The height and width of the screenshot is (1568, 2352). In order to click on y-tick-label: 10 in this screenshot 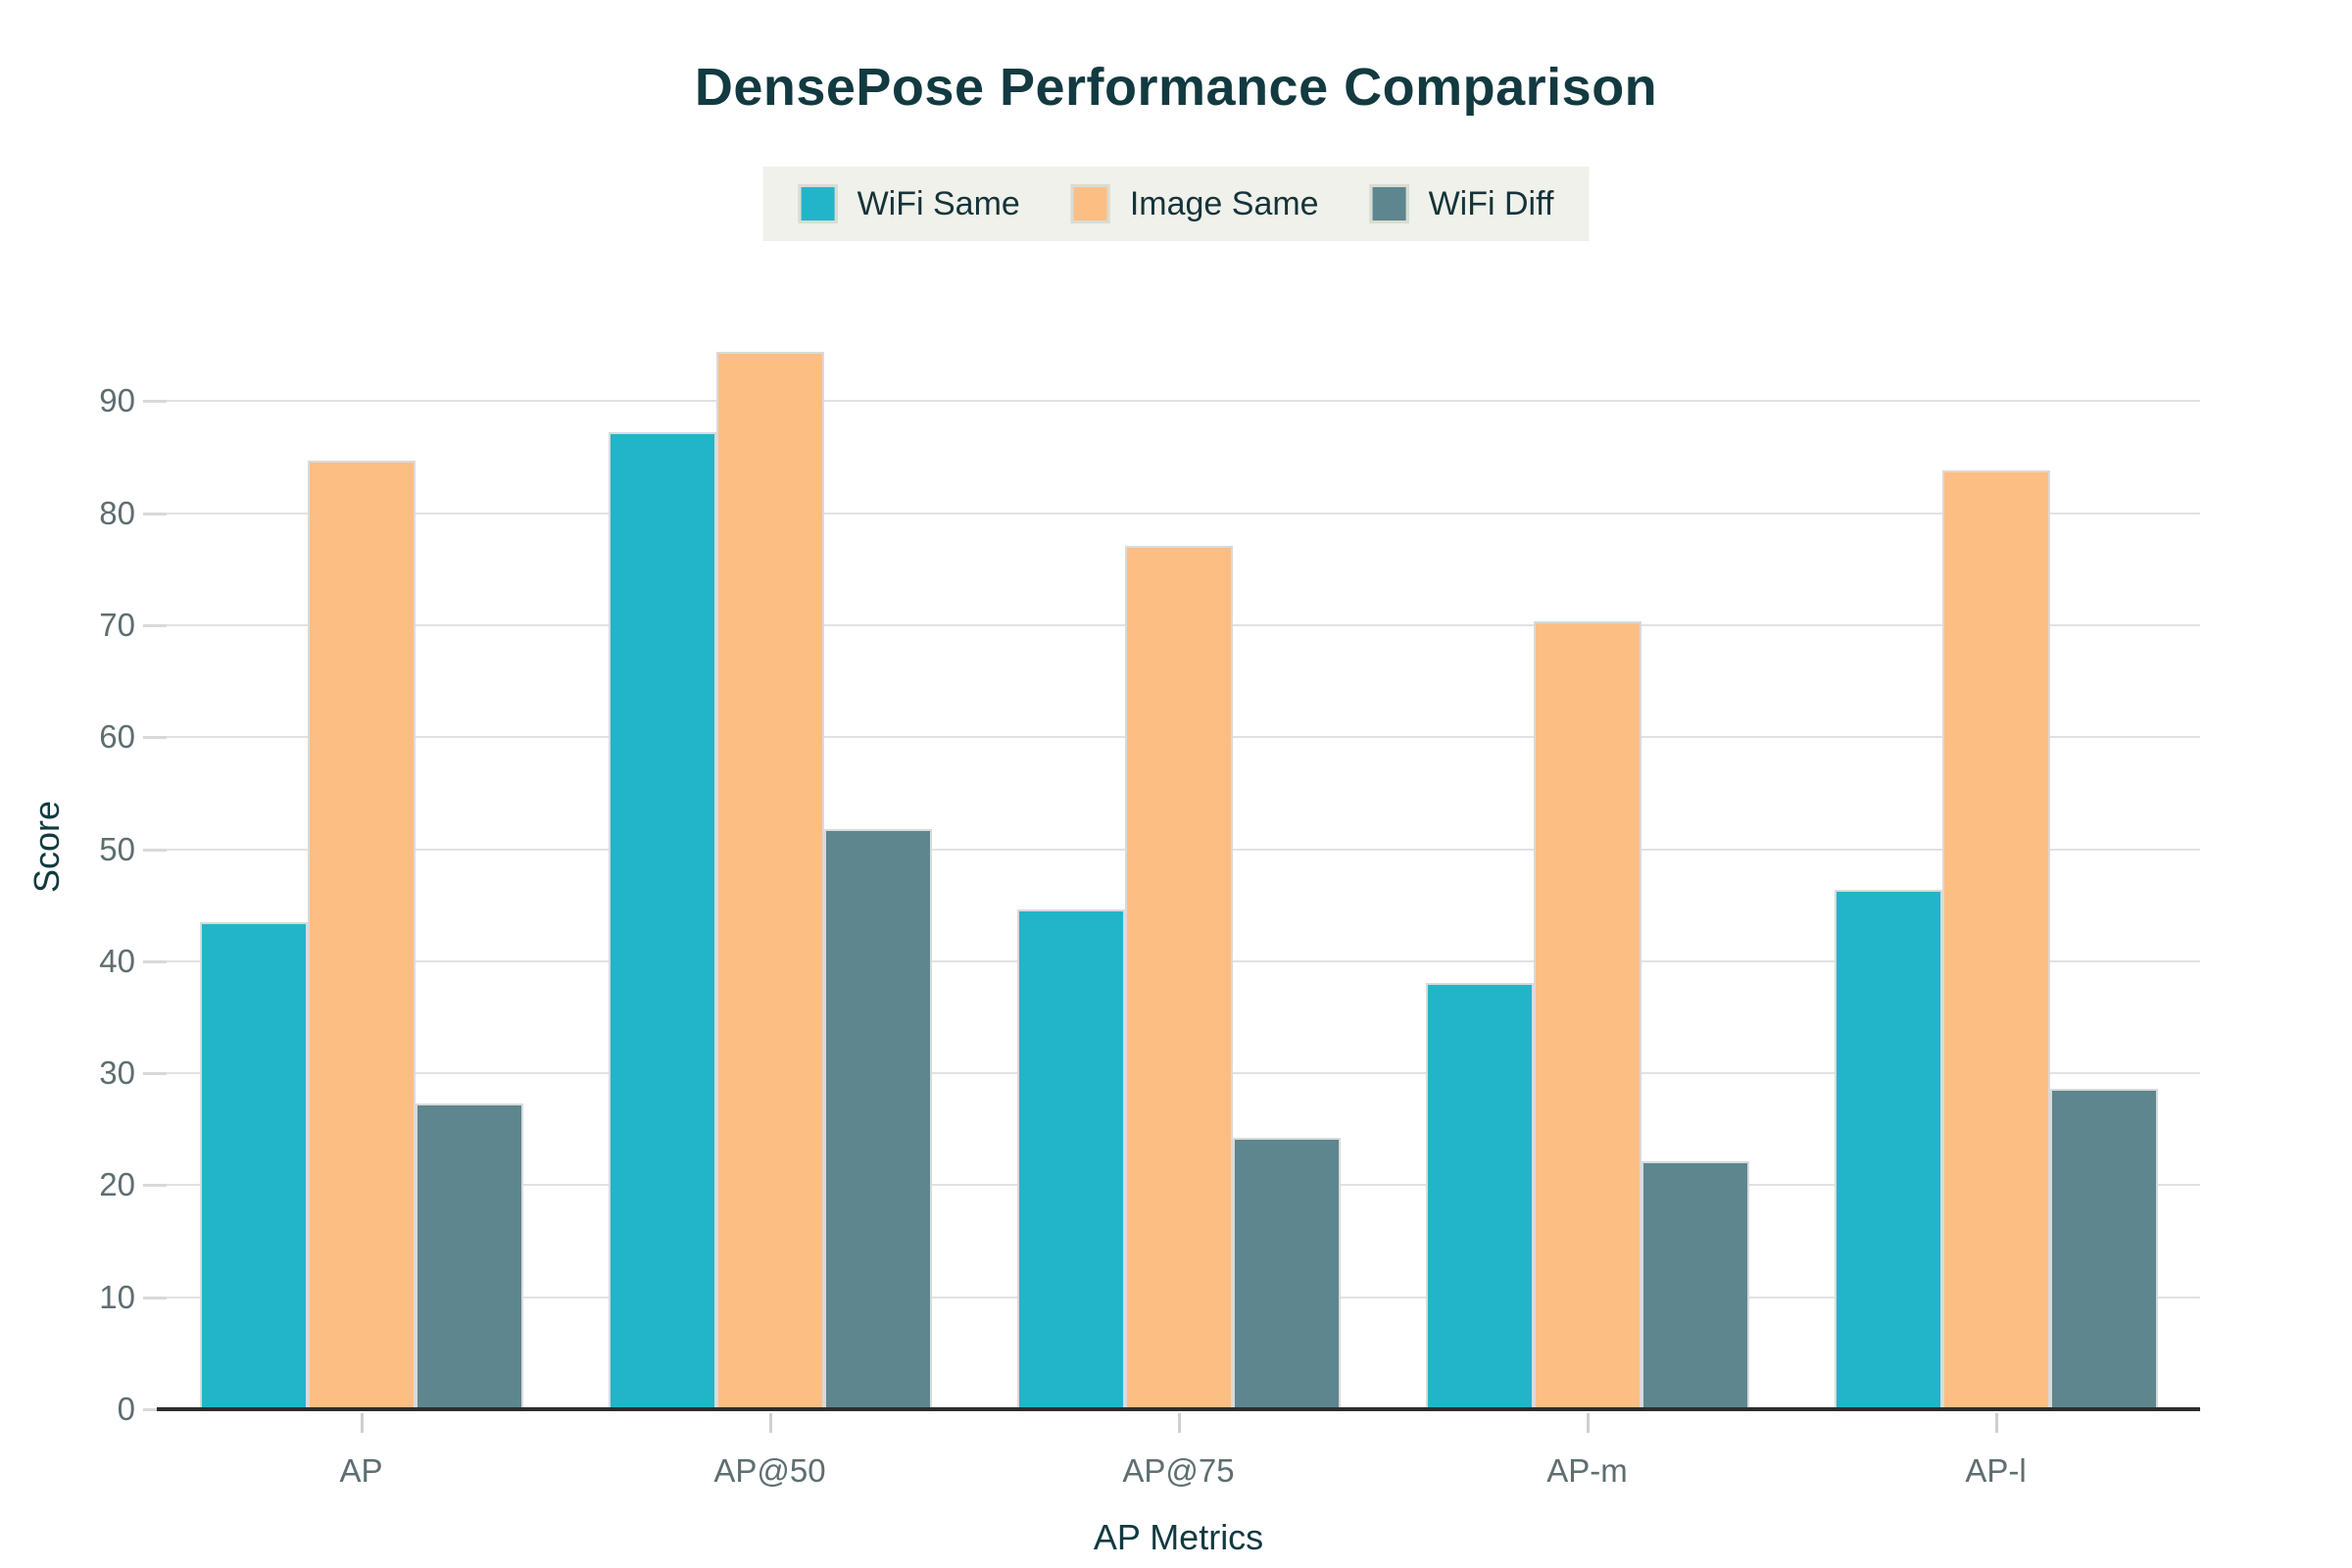, I will do `click(117, 1296)`.